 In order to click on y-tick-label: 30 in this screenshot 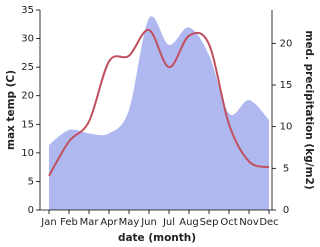, I will do `click(27, 39)`.